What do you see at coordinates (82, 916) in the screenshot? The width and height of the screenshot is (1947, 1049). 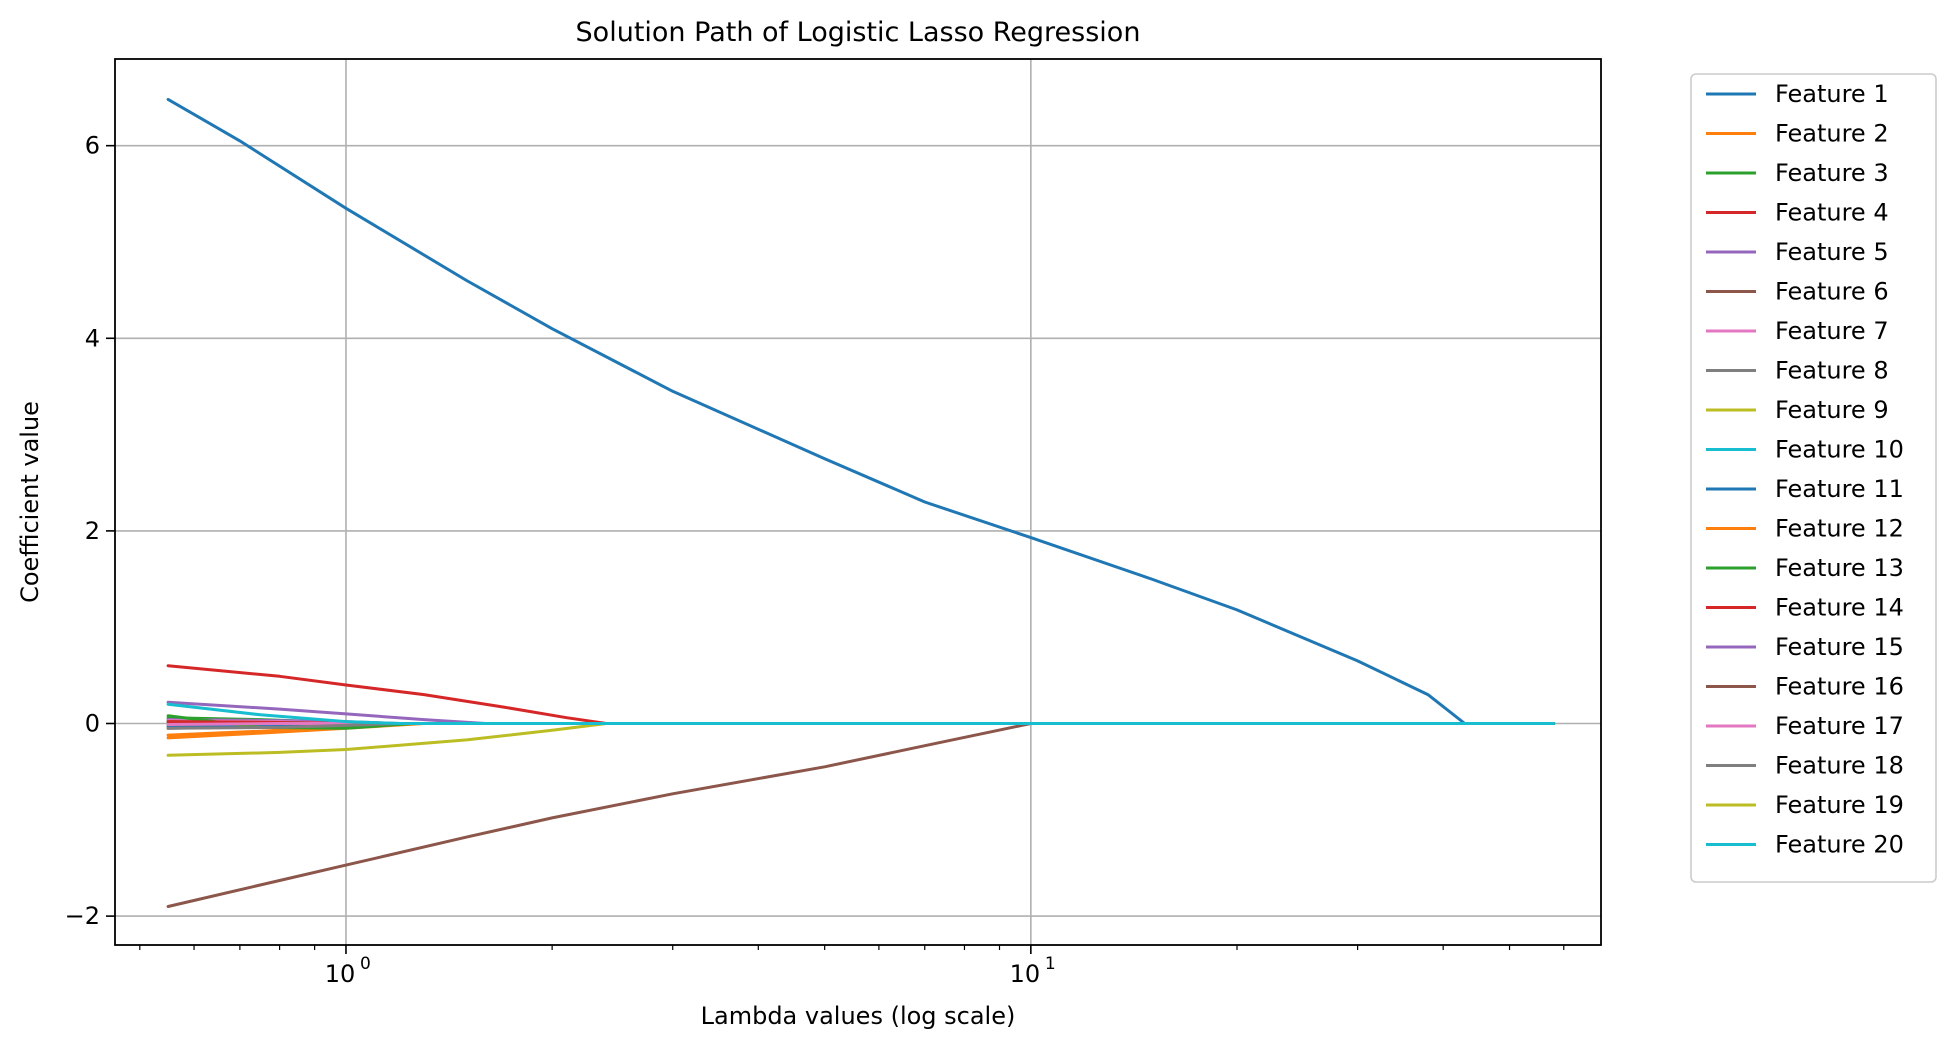 I see `y-tick-label: −2` at bounding box center [82, 916].